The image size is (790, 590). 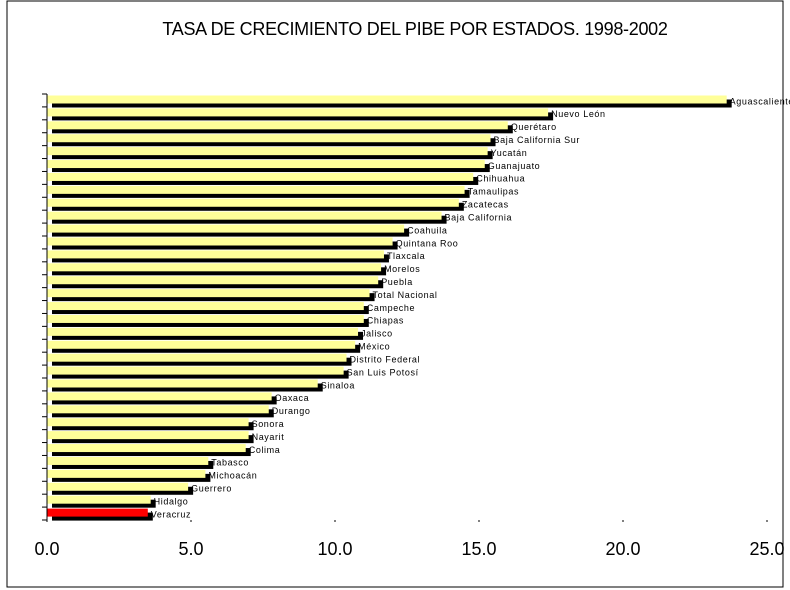 I want to click on bar-label: Chihuahua, so click(x=500, y=179).